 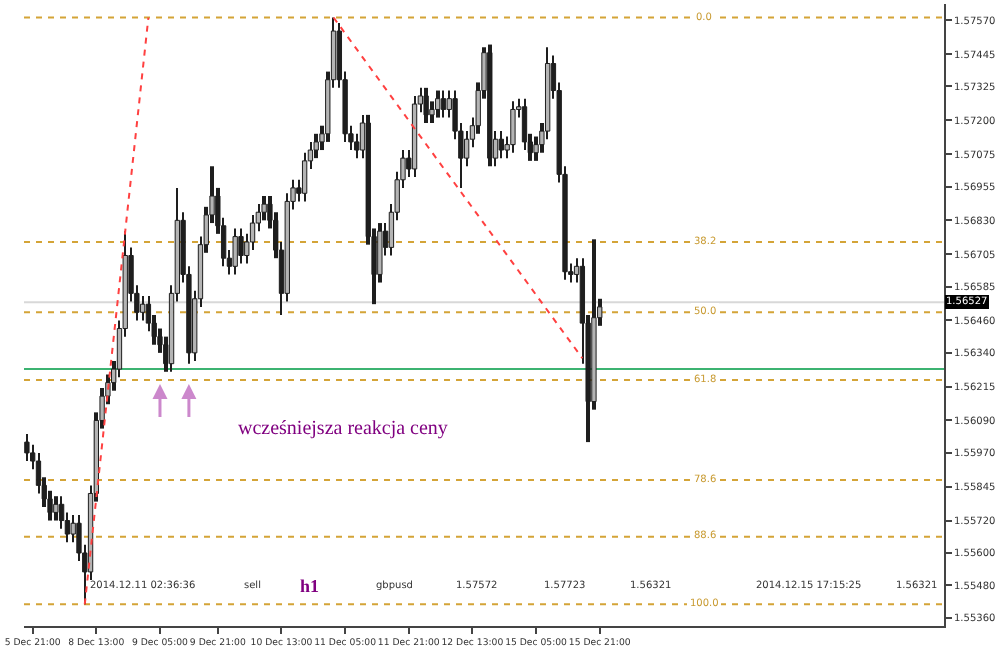 What do you see at coordinates (343, 429) in the screenshot?
I see `annotation: wcześniejsza reakcja ceny` at bounding box center [343, 429].